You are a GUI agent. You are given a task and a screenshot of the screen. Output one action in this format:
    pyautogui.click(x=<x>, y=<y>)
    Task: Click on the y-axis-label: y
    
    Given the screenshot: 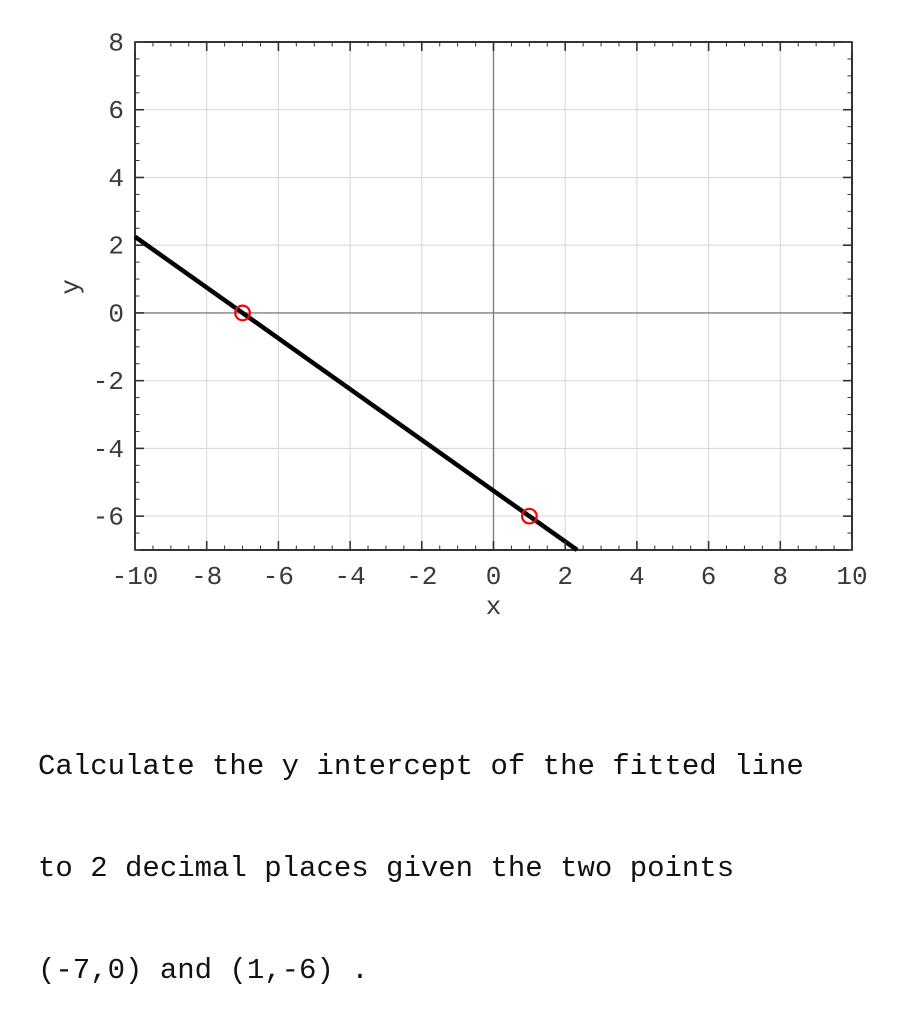 What is the action you would take?
    pyautogui.click(x=71, y=287)
    